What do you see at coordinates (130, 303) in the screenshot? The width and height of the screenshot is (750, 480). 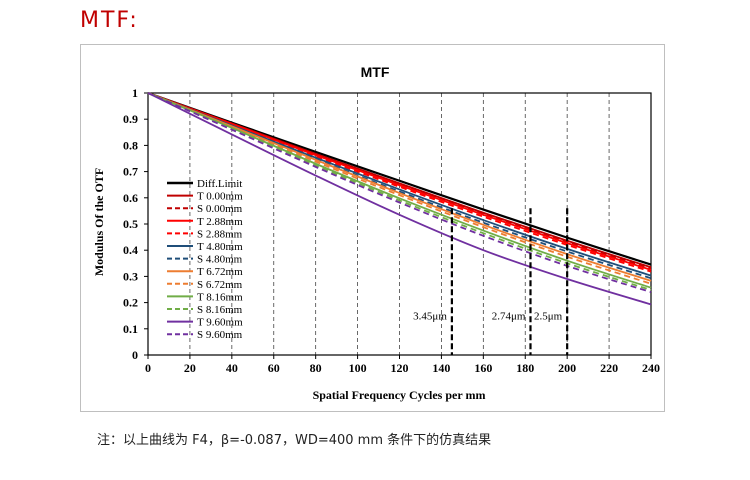 I see `y-tick-label: 0.2` at bounding box center [130, 303].